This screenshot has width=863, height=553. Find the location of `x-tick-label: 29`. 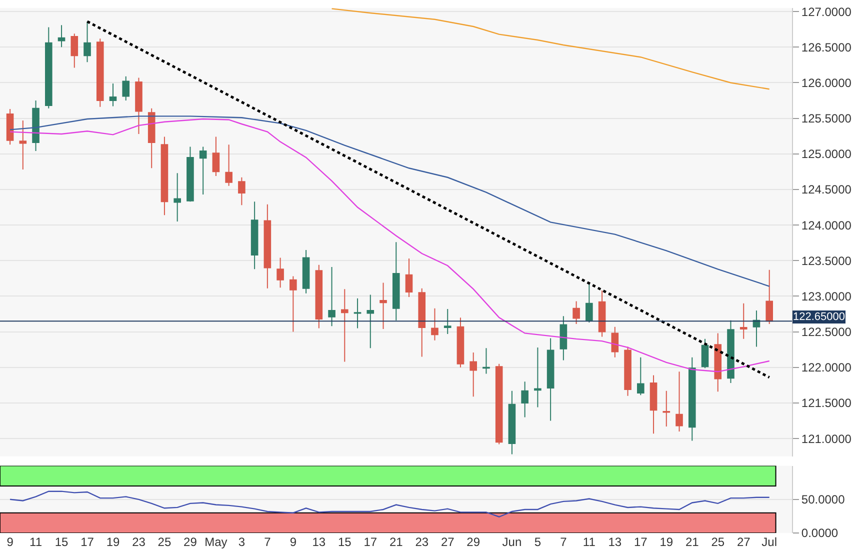

x-tick-label: 29 is located at coordinates (473, 542).